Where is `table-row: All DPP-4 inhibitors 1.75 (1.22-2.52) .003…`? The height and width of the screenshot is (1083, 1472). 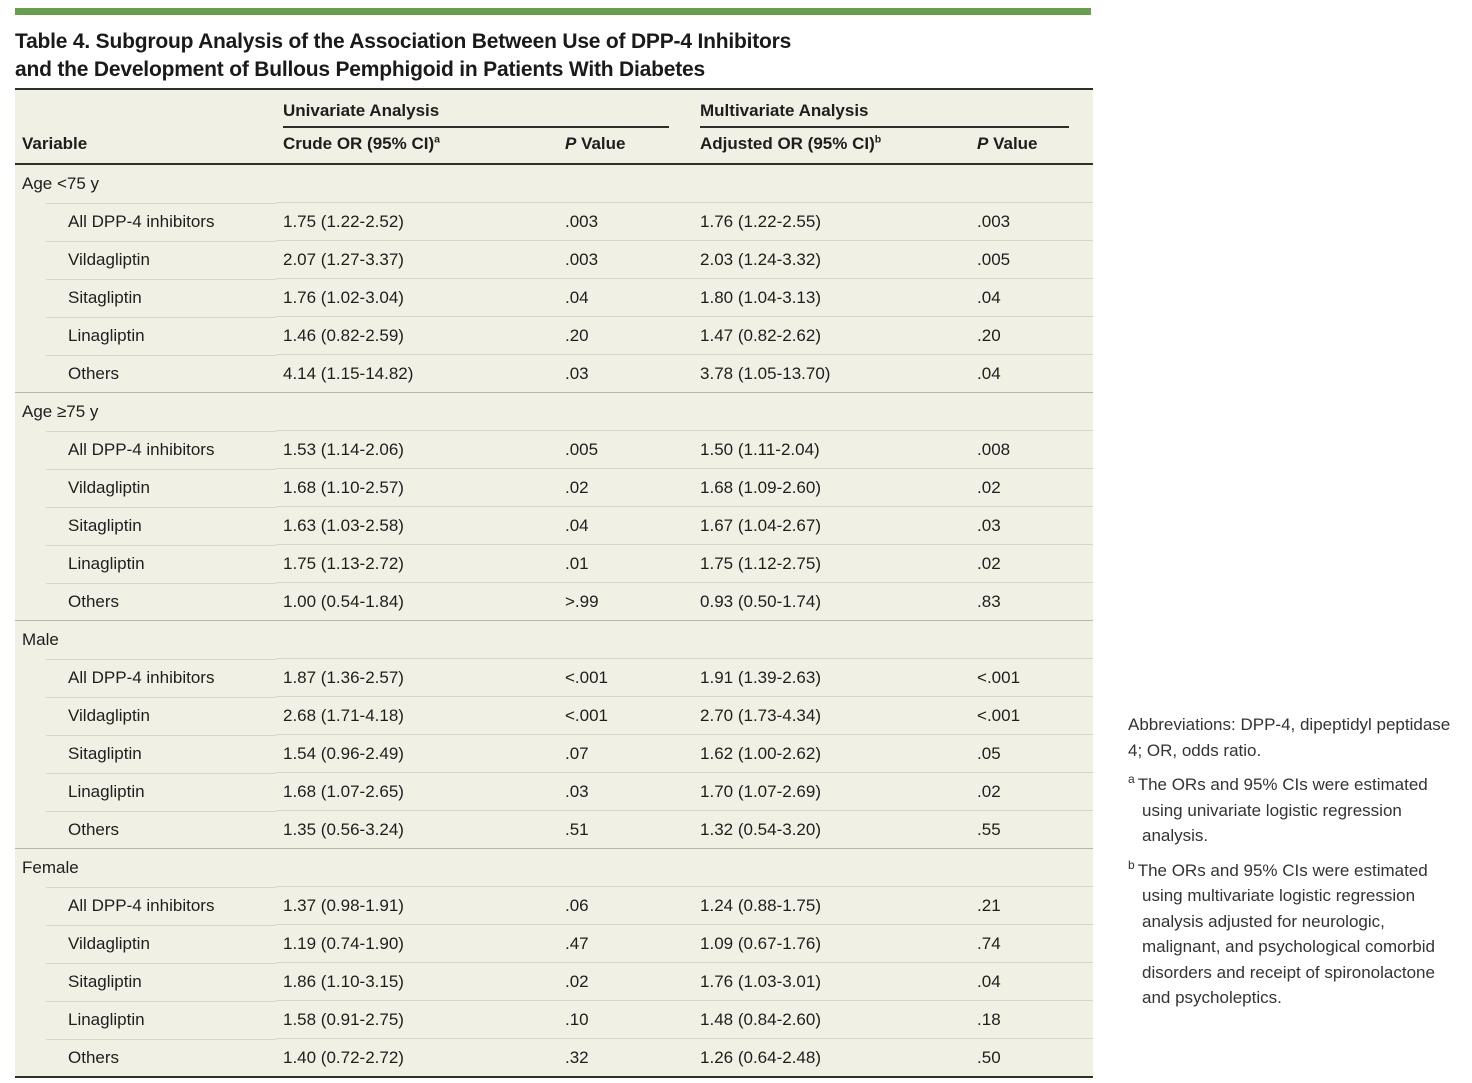 table-row: All DPP-4 inhibitors 1.75 (1.22-2.52) .003… is located at coordinates (554, 221).